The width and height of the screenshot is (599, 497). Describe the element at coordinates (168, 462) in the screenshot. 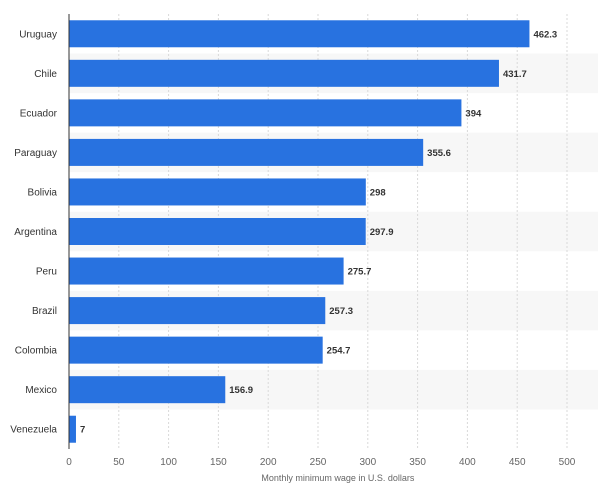

I see `x-tick-label: 100` at that location.